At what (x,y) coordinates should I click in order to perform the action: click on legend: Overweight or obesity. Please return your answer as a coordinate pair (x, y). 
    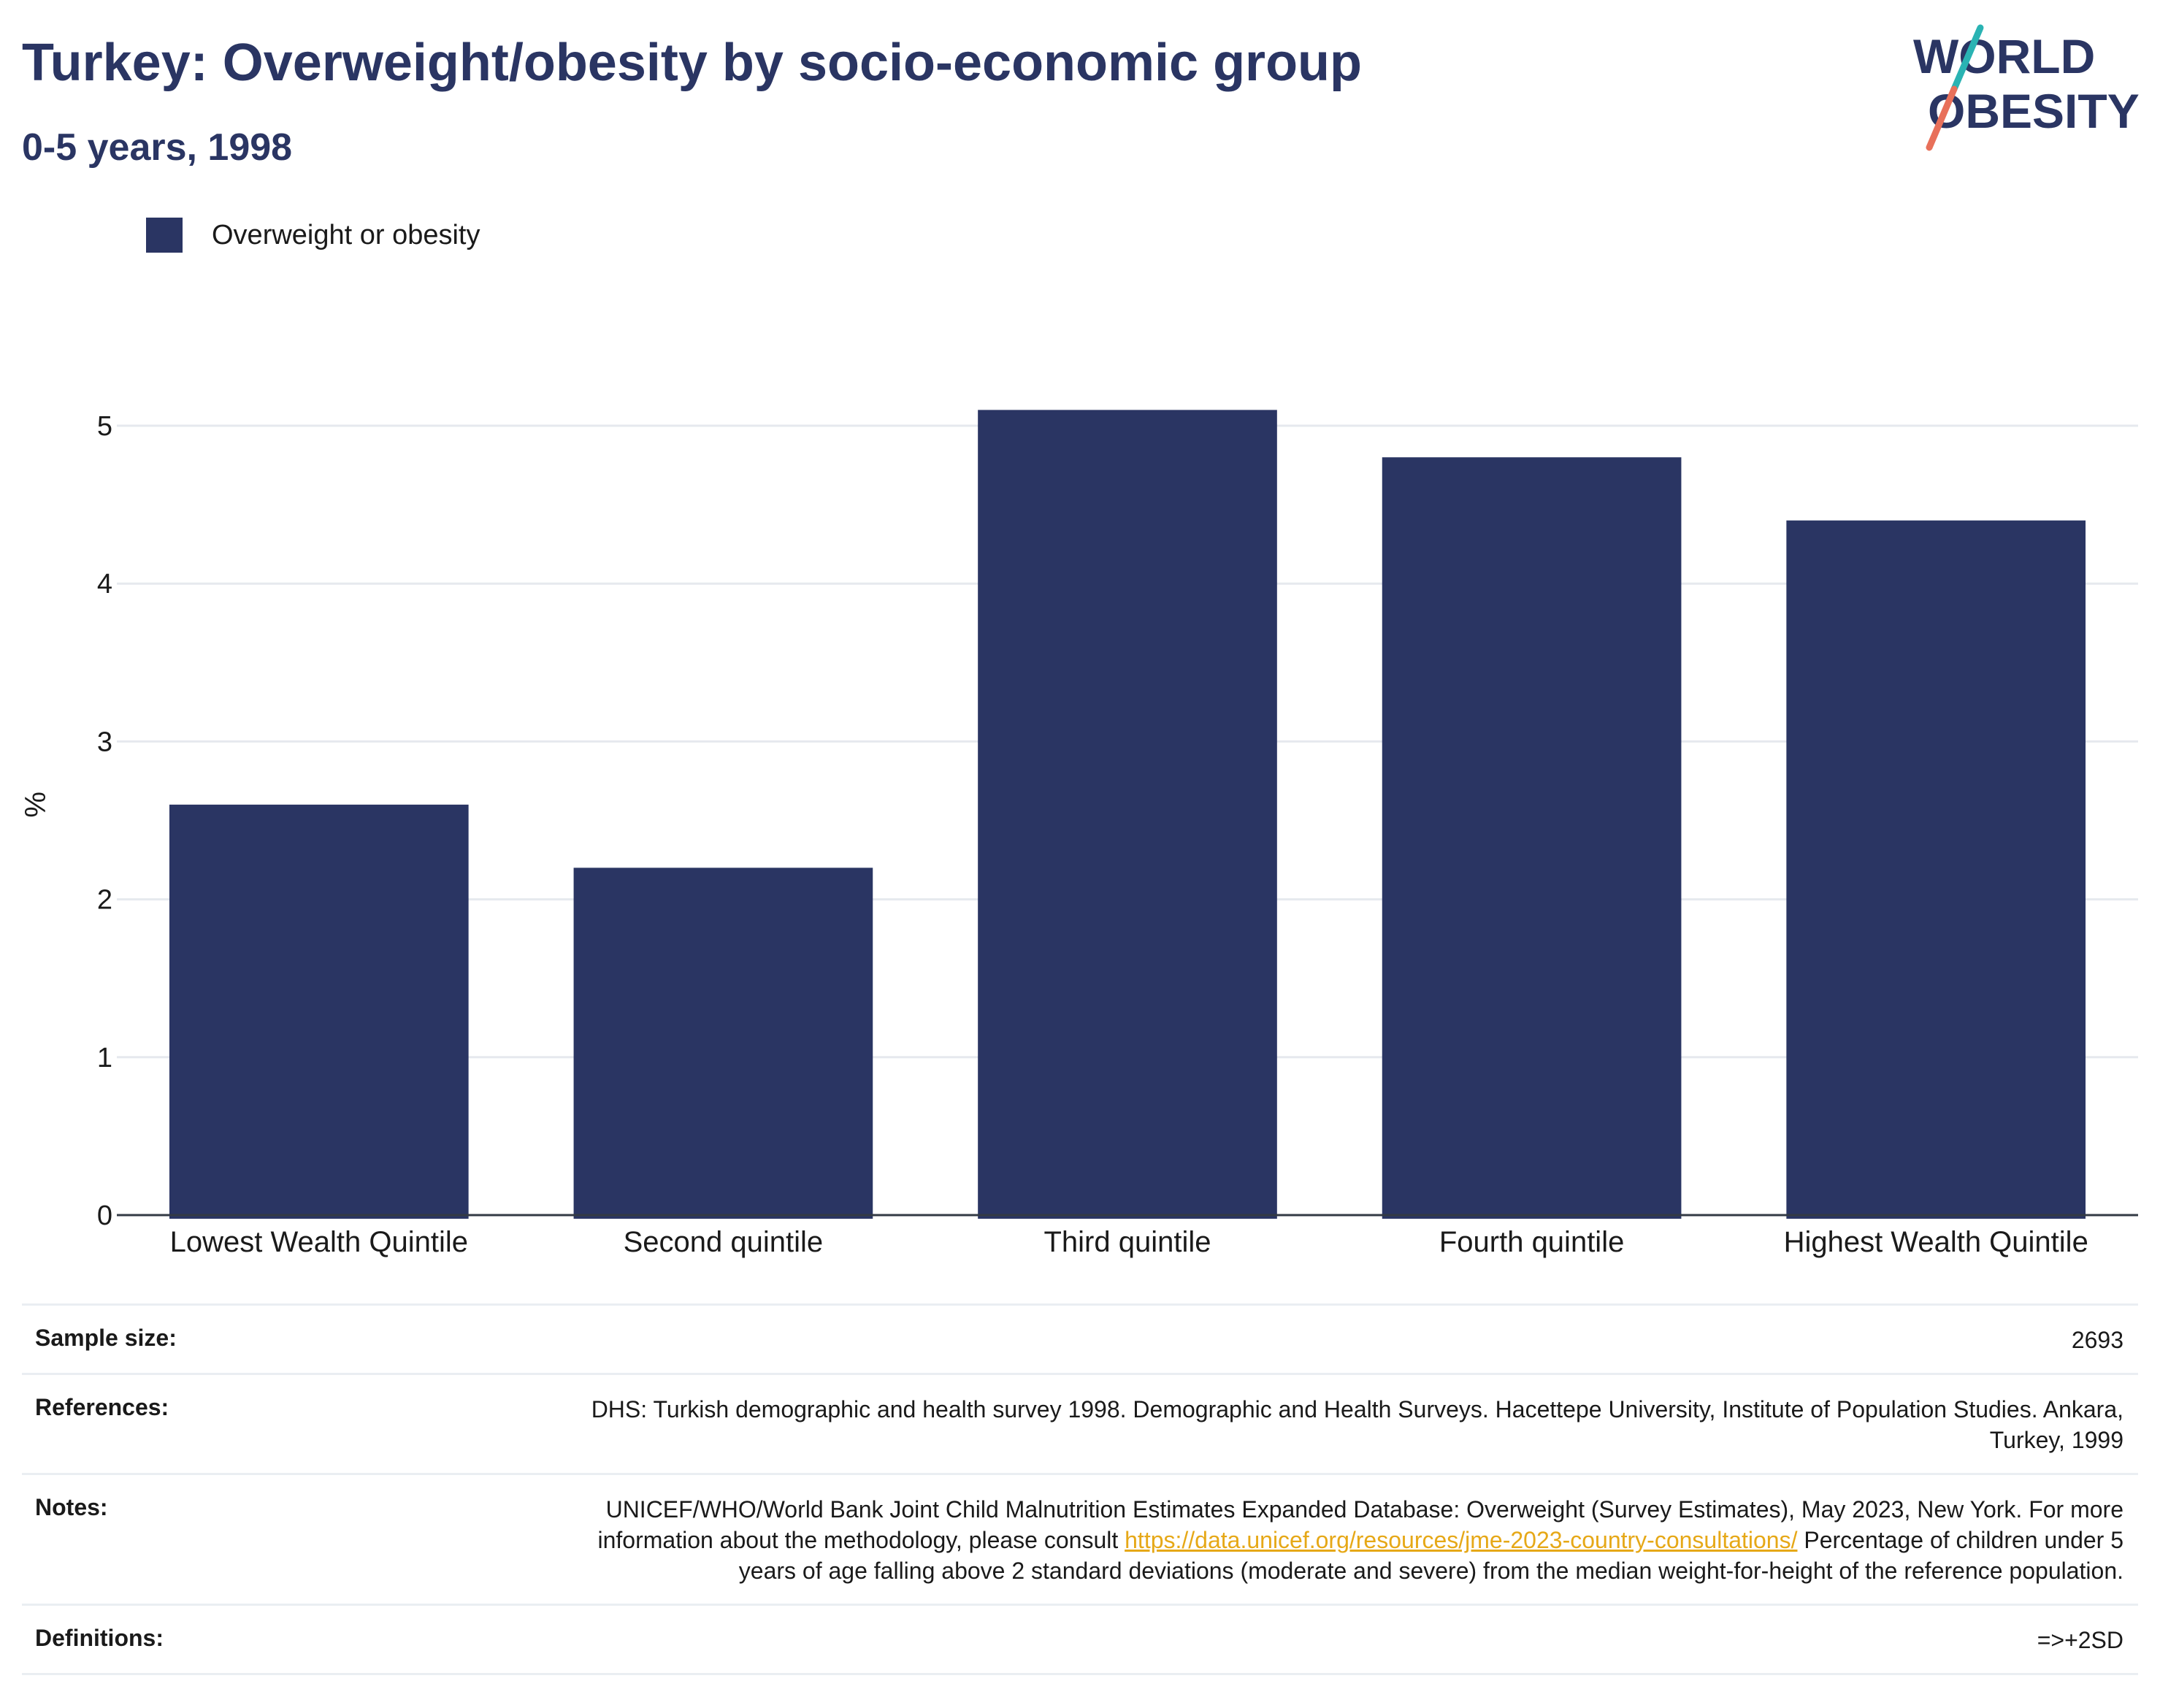
    Looking at the image, I should click on (313, 235).